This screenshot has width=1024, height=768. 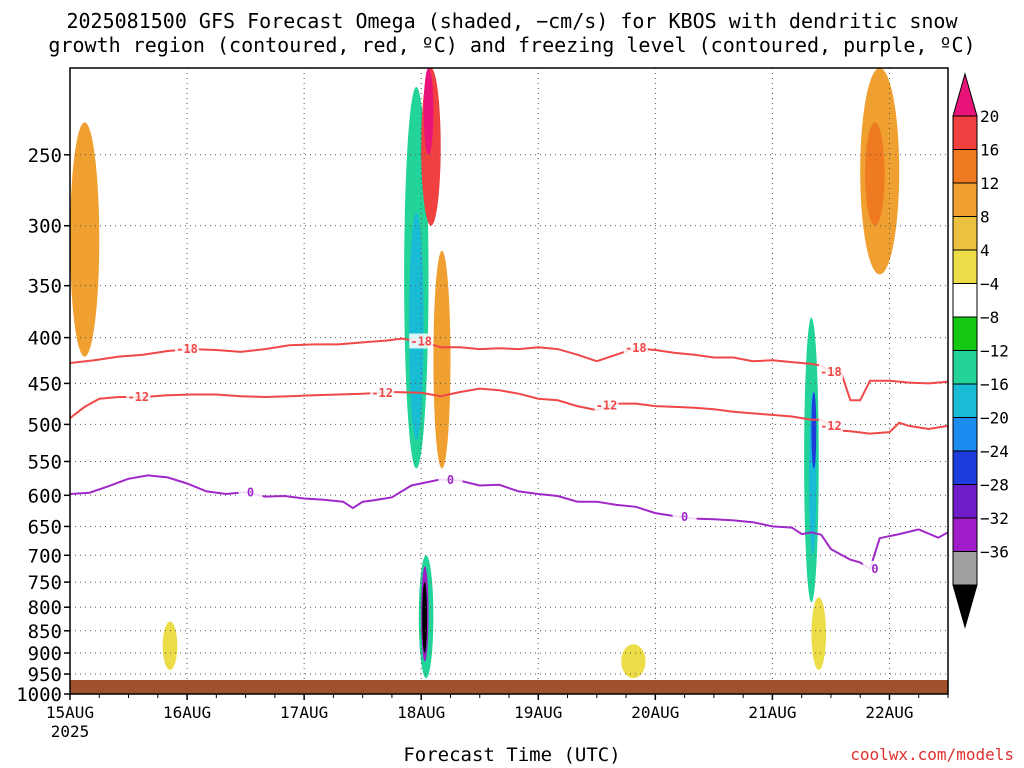 What do you see at coordinates (994, 418) in the screenshot?
I see `colorbar-tick-label: −20` at bounding box center [994, 418].